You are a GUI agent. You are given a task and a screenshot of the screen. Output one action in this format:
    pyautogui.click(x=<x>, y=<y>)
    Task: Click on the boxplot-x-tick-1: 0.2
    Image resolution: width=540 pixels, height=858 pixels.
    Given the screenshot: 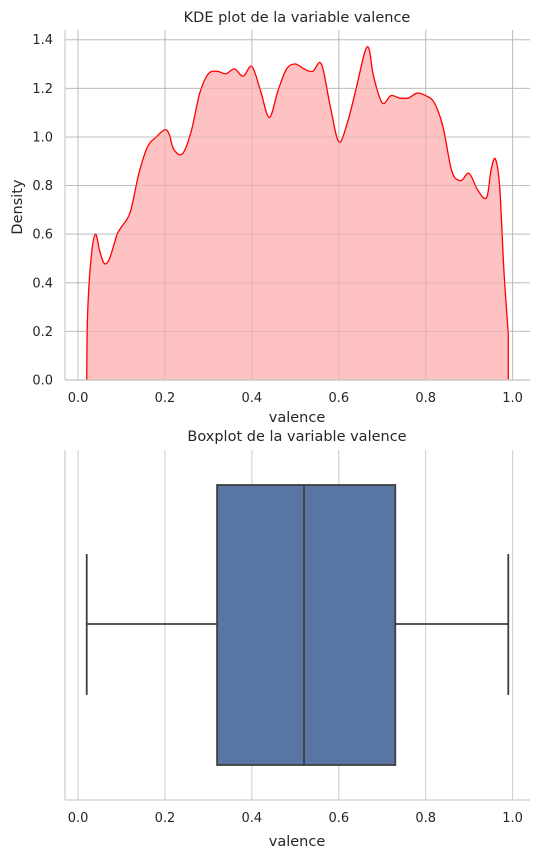 What is the action you would take?
    pyautogui.click(x=165, y=818)
    